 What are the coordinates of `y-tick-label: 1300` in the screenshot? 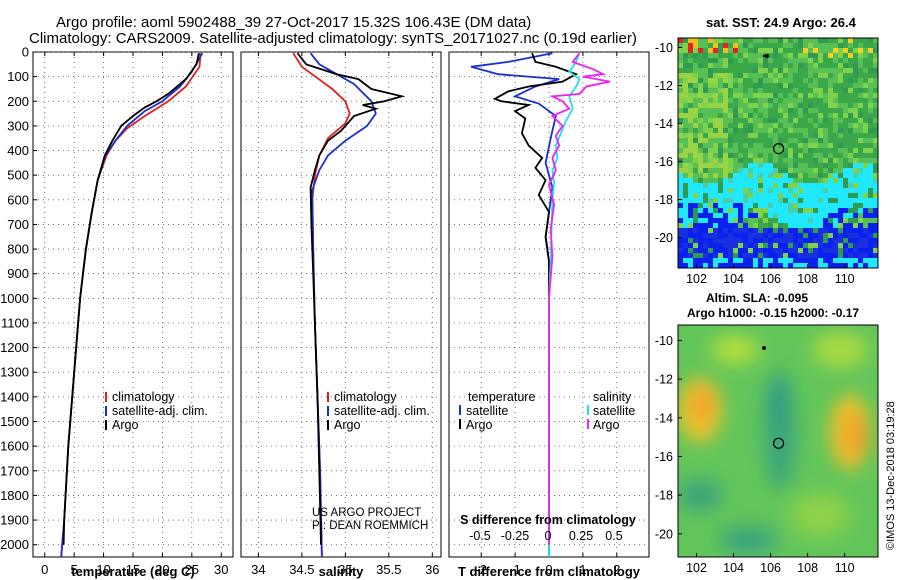 It's located at (14, 372).